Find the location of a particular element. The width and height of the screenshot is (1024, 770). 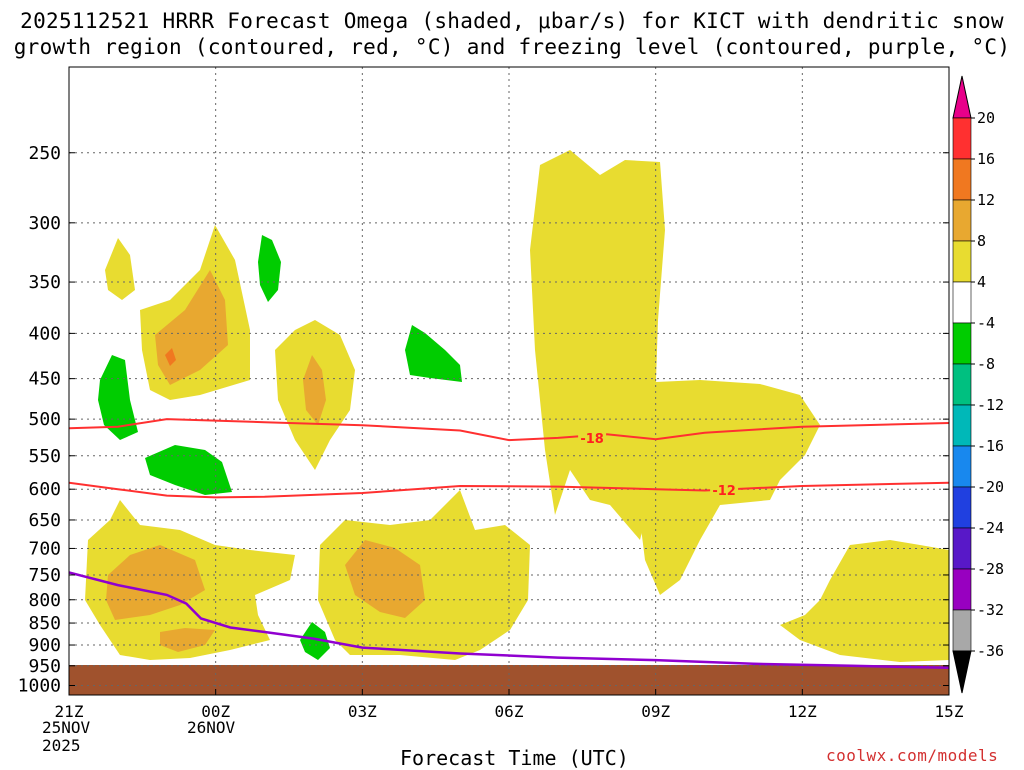

y-tick-label-750: 750 is located at coordinates (44, 575).